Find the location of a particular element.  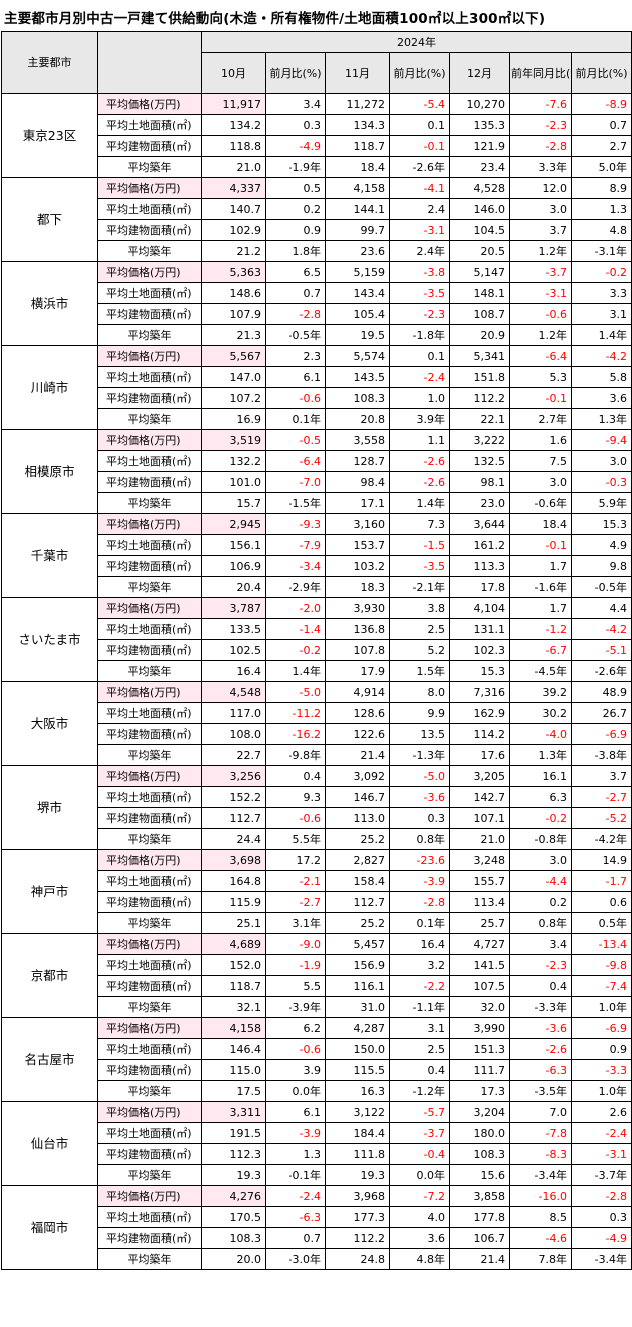

data-cell: -0.8年 is located at coordinates (540, 839).